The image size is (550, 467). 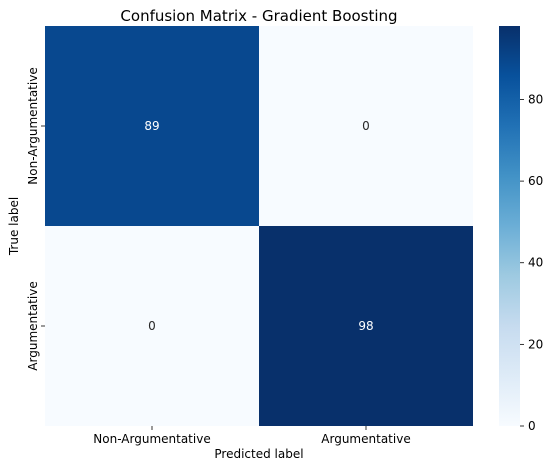 What do you see at coordinates (535, 263) in the screenshot?
I see `colorbar-tick-label: 40` at bounding box center [535, 263].